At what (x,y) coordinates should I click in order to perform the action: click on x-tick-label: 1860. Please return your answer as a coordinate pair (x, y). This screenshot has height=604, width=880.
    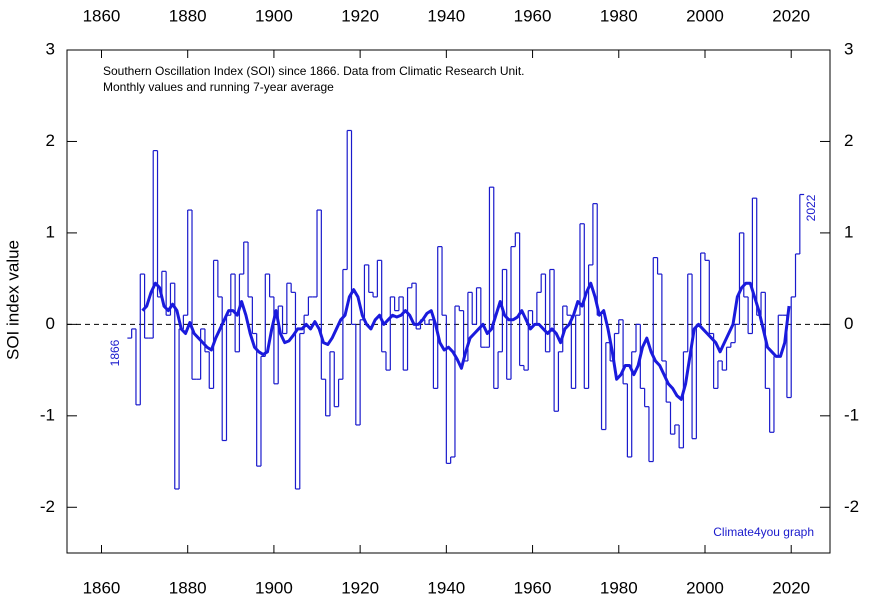
    Looking at the image, I should click on (102, 587).